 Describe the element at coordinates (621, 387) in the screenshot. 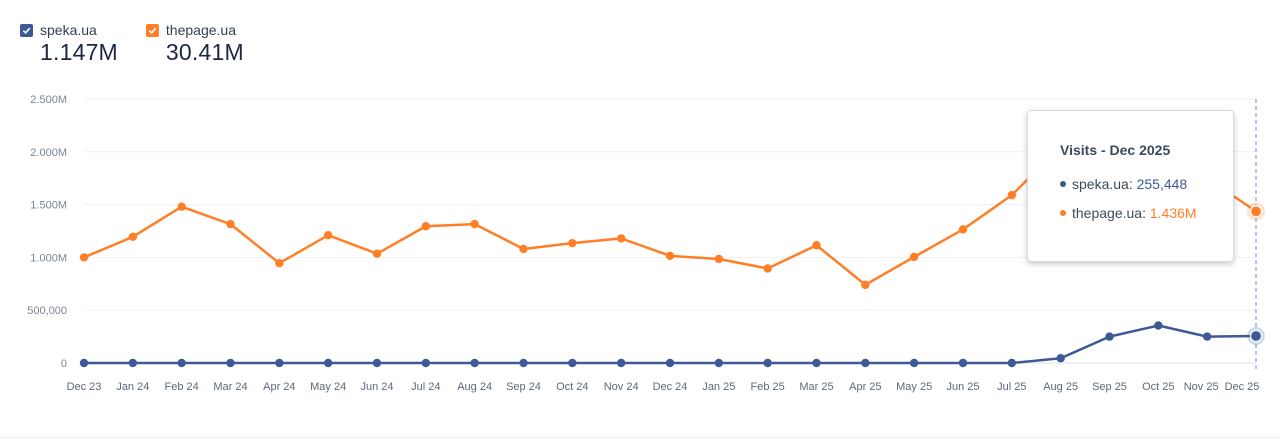

I see `x-tick-label: Nov 24` at that location.